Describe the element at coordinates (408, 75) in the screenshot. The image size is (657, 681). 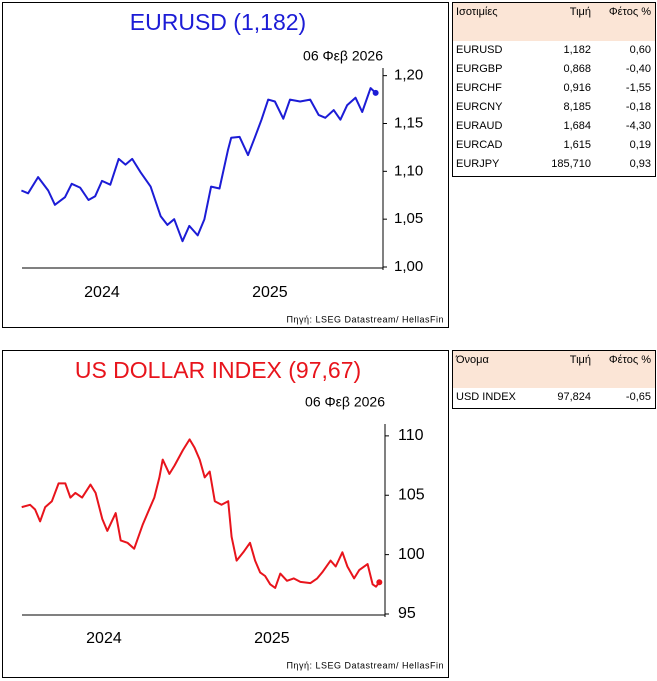
I see `y-tick-label: 1,20` at that location.